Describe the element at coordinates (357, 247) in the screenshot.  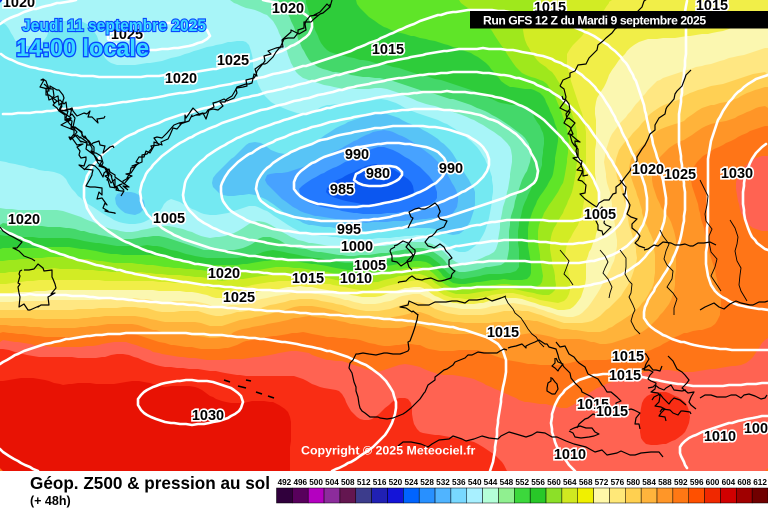
I see `svg-text: 1000` at that location.